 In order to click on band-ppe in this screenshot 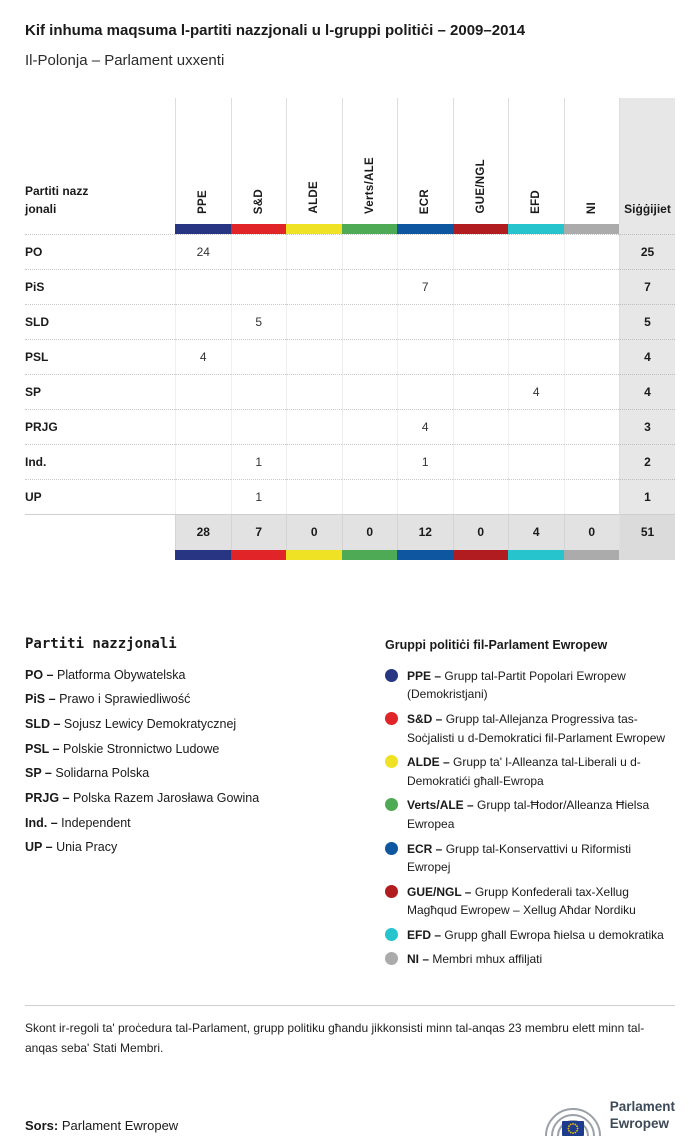, I will do `click(203, 554)`.